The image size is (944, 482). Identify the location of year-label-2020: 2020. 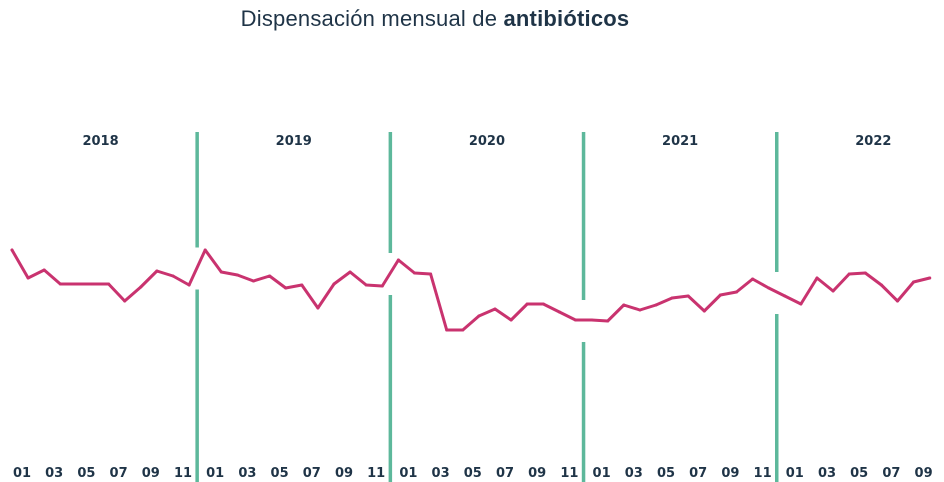
(487, 141).